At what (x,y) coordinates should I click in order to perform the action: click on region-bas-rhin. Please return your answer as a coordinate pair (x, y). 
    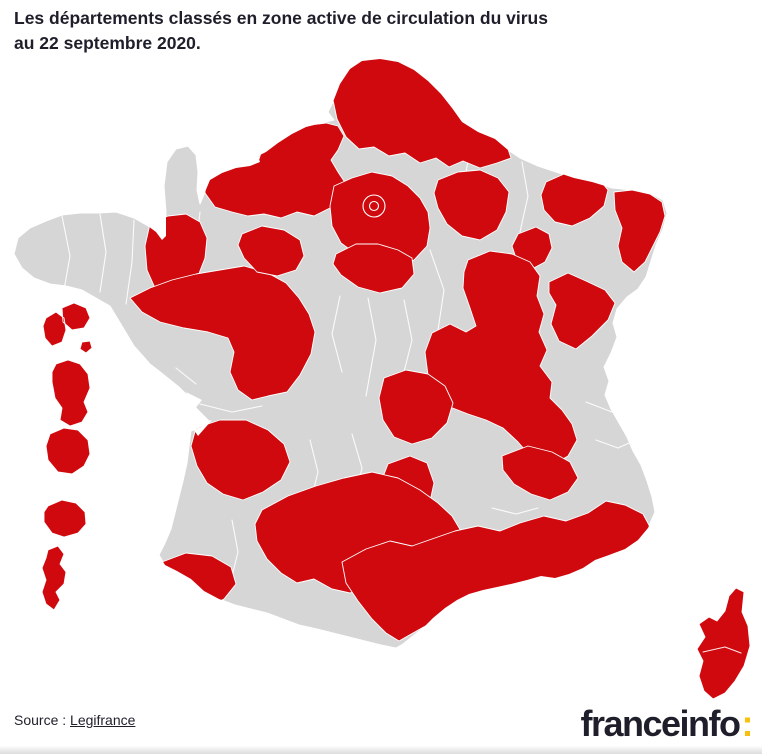
    Looking at the image, I should click on (639, 231).